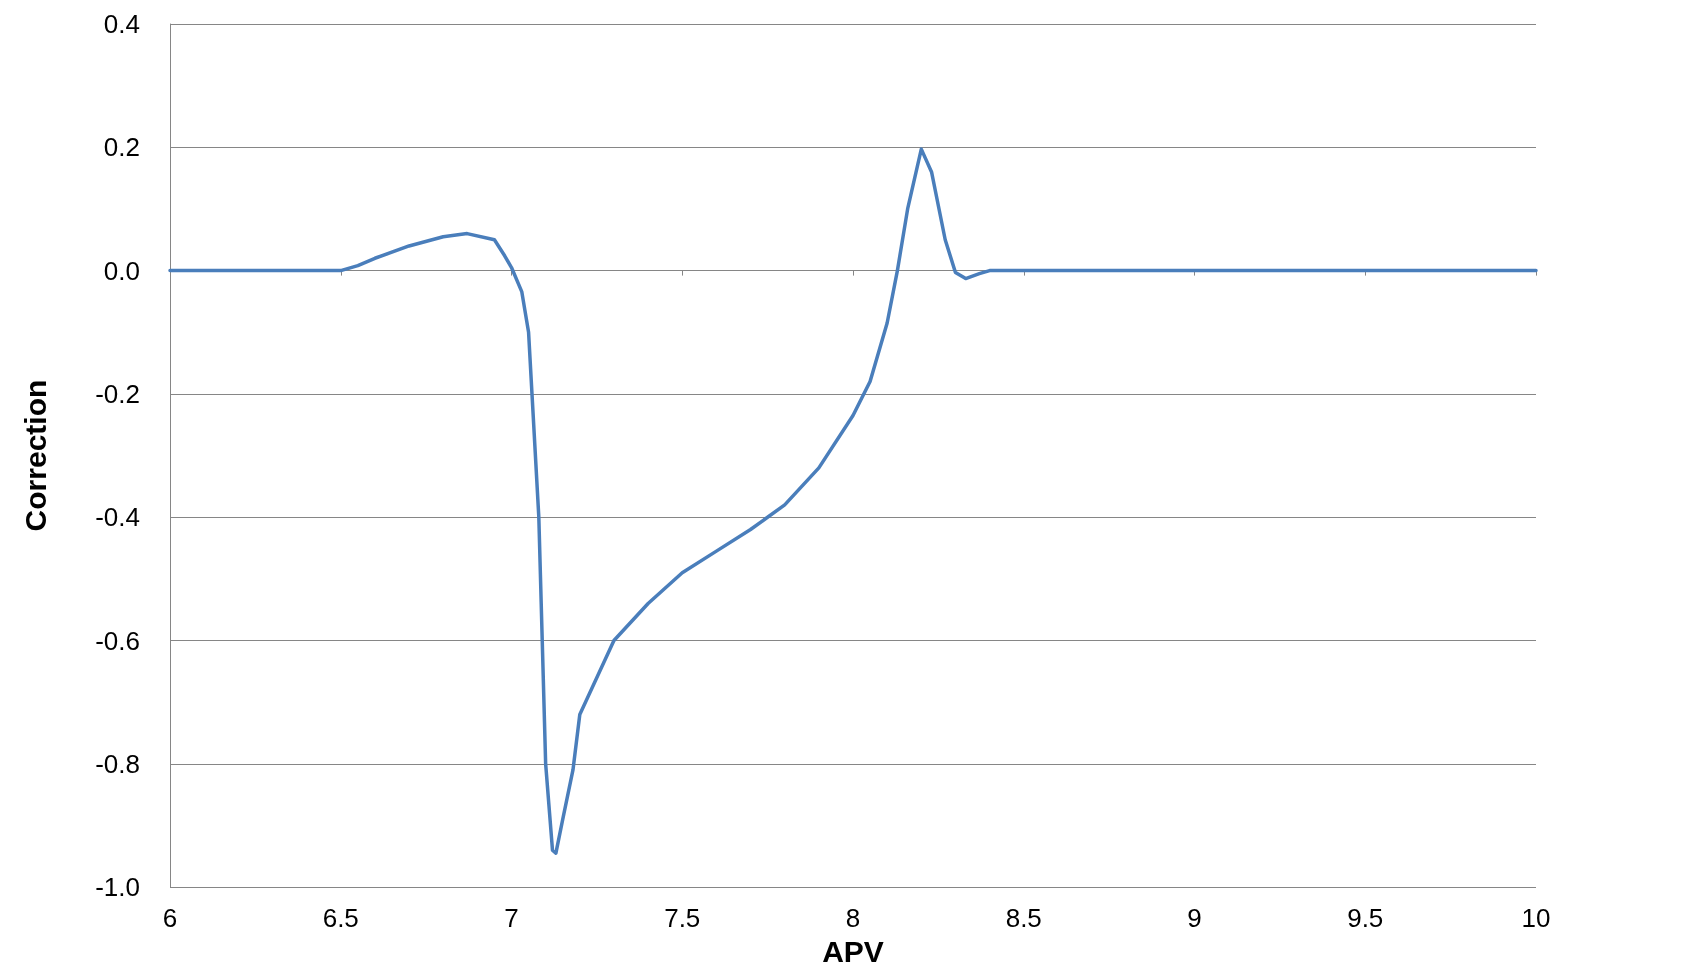 Image resolution: width=1686 pixels, height=971 pixels. Describe the element at coordinates (1536, 918) in the screenshot. I see `x-tick-label: 10` at that location.